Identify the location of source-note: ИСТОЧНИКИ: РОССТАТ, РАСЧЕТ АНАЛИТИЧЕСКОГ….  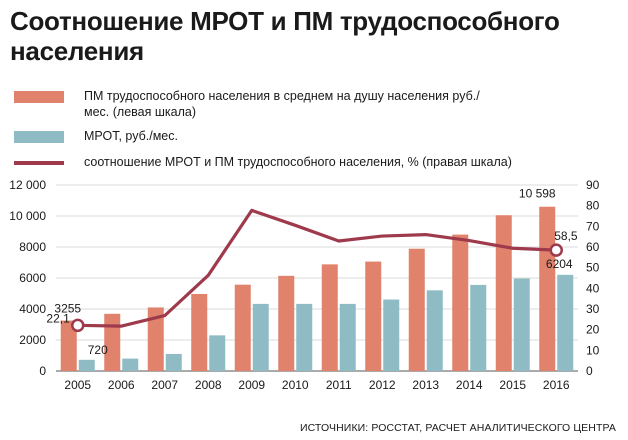
(457, 428).